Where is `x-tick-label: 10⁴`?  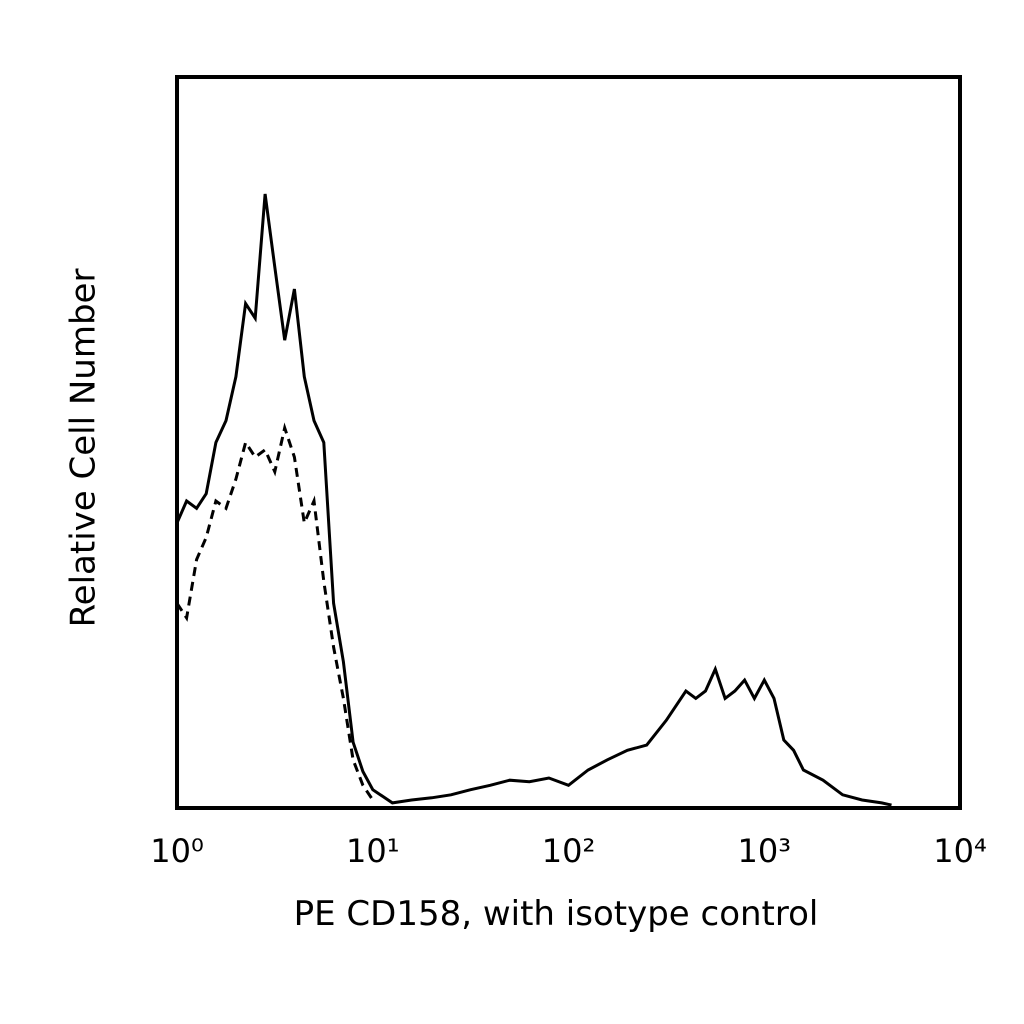
x-tick-label: 10⁴ is located at coordinates (960, 851).